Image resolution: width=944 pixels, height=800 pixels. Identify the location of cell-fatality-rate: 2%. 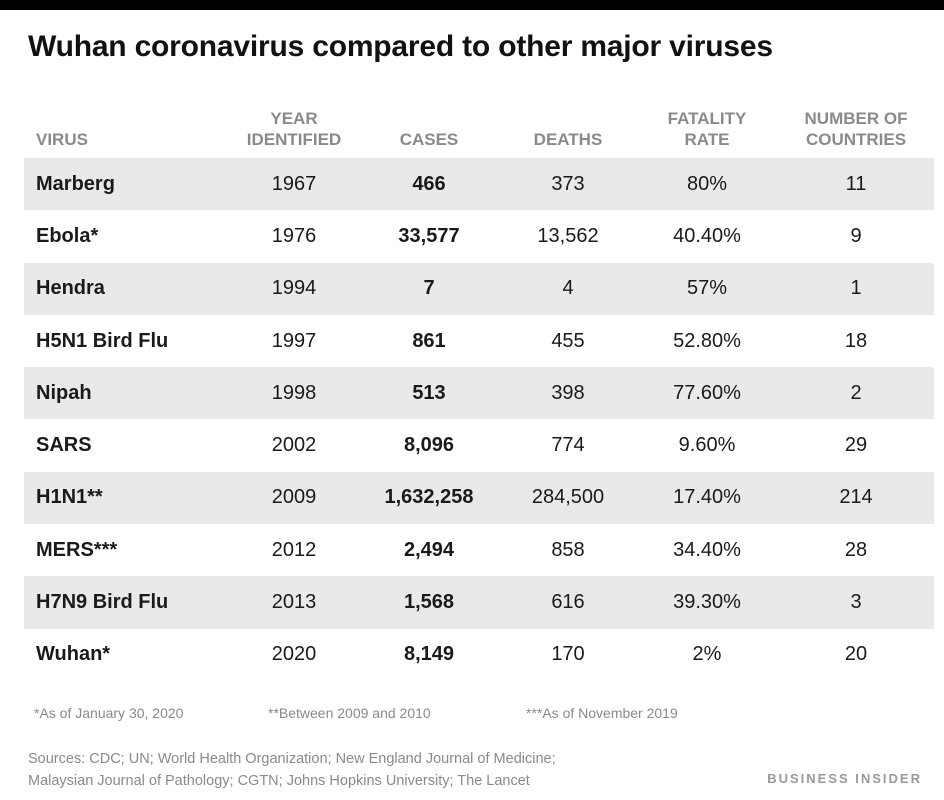
(707, 654).